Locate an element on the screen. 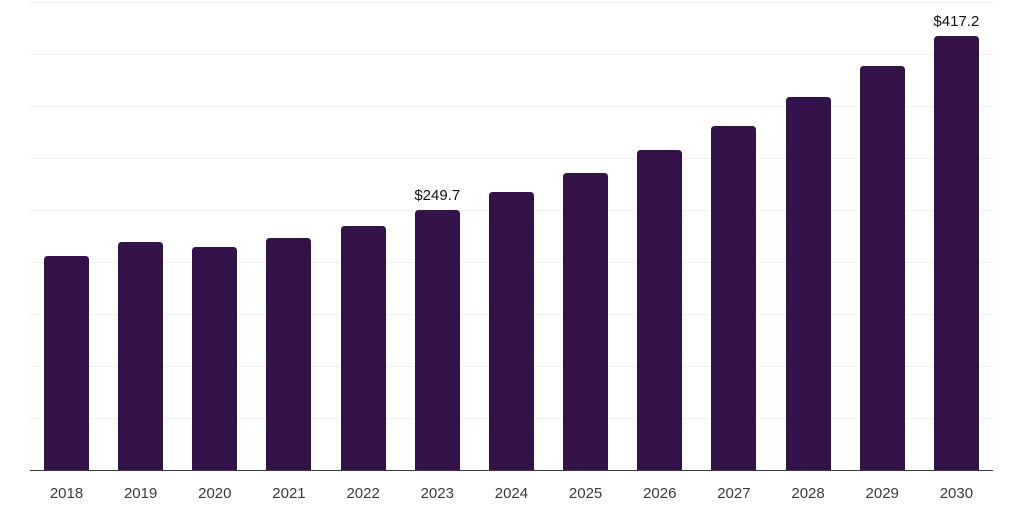  bar-2028 is located at coordinates (808, 283).